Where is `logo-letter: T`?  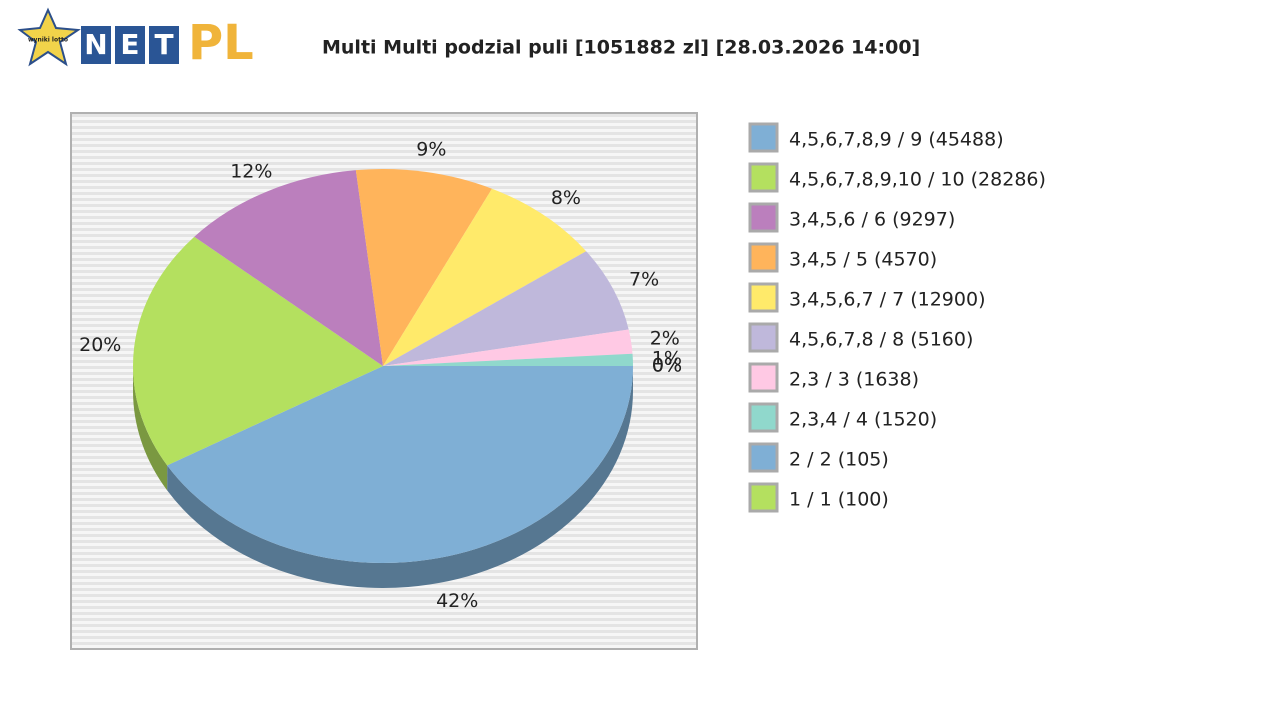 logo-letter: T is located at coordinates (163, 44).